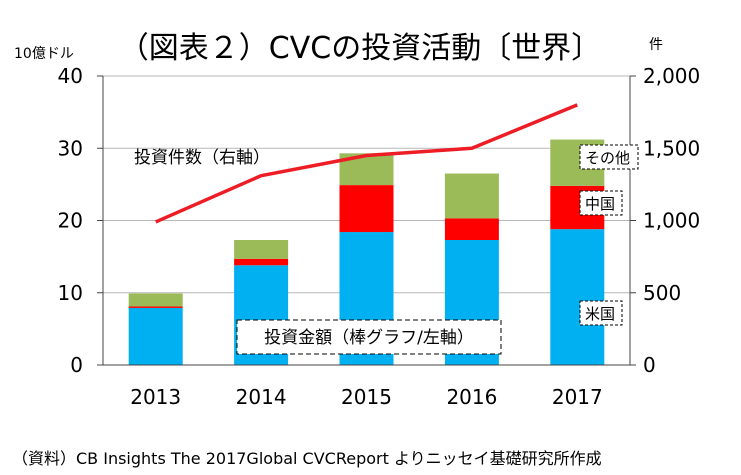 The height and width of the screenshot is (475, 741). I want to click on bar-series-label: 投資金額（棒グラフ/左軸）, so click(369, 338).